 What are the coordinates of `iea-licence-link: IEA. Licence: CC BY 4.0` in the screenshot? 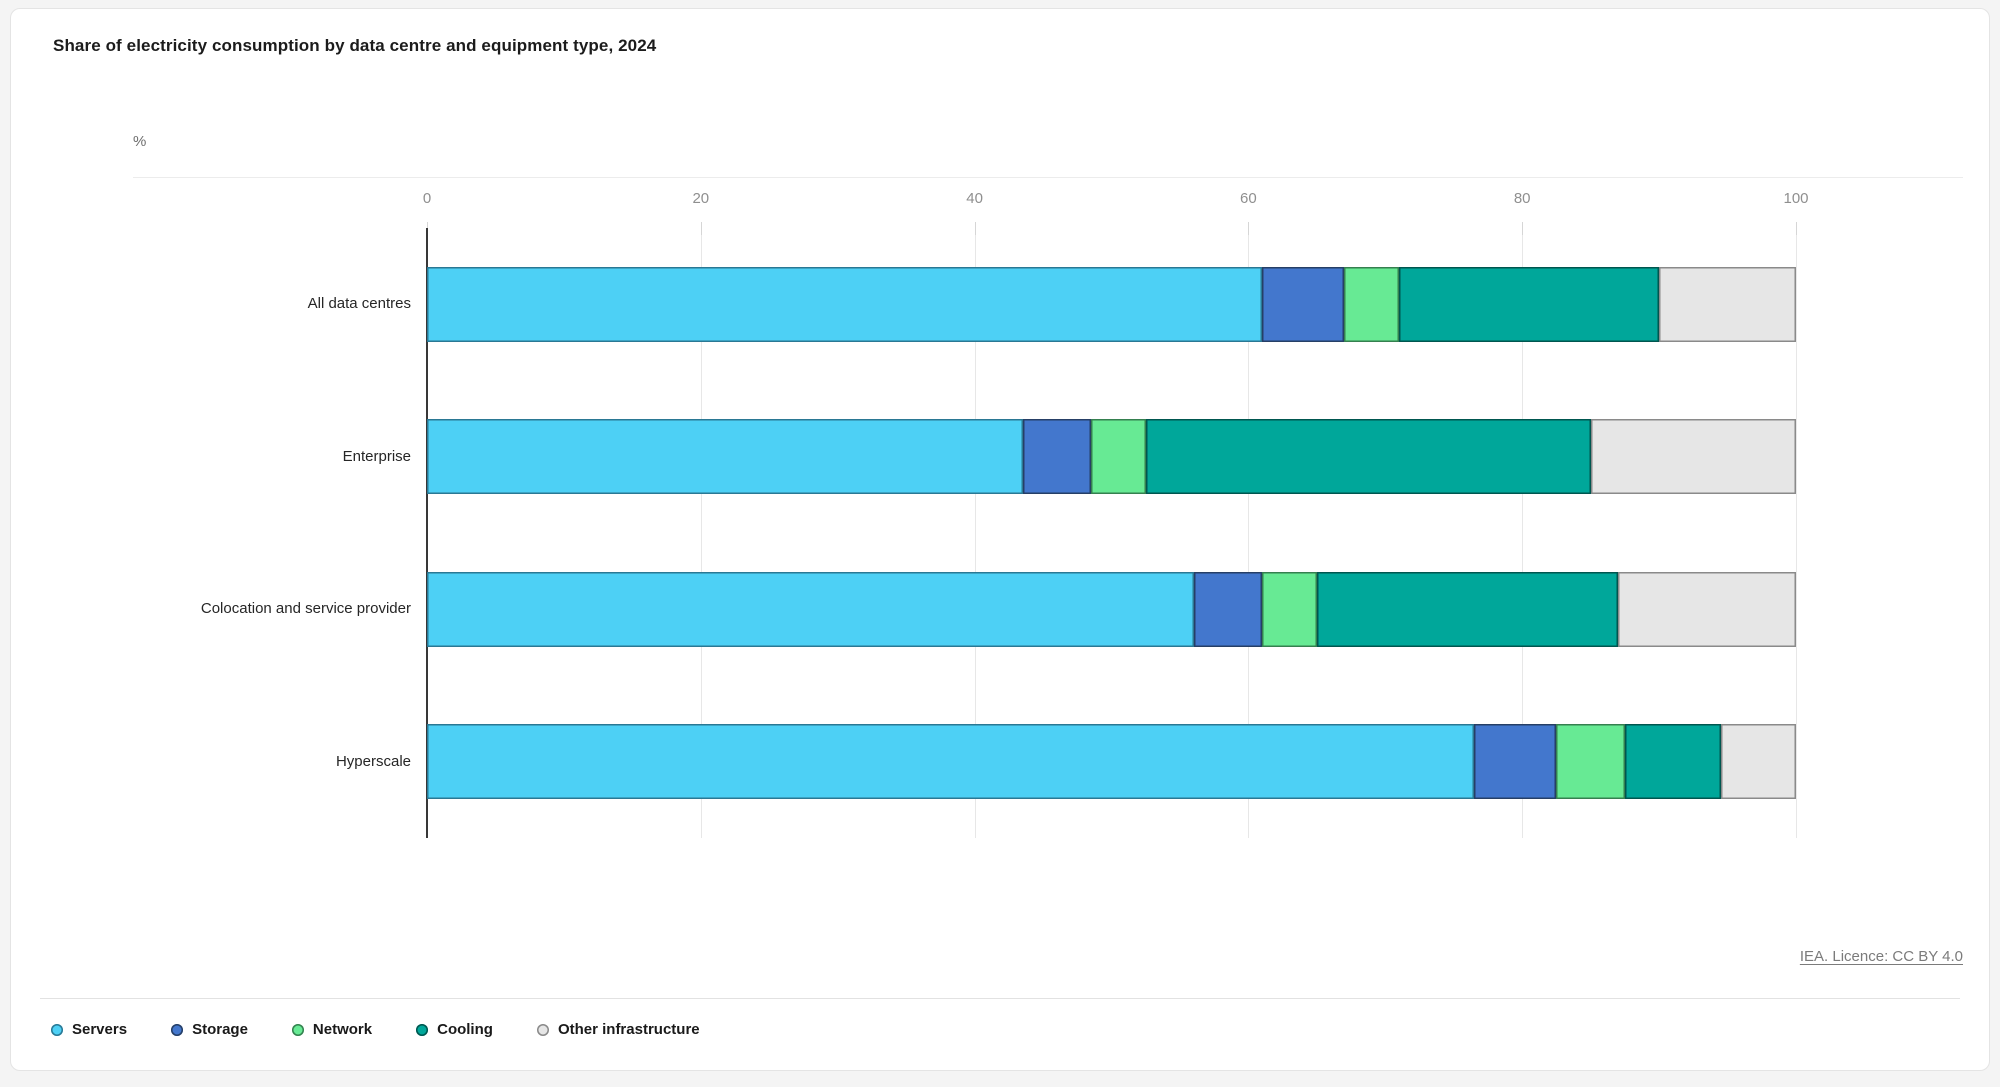 It's located at (1881, 956).